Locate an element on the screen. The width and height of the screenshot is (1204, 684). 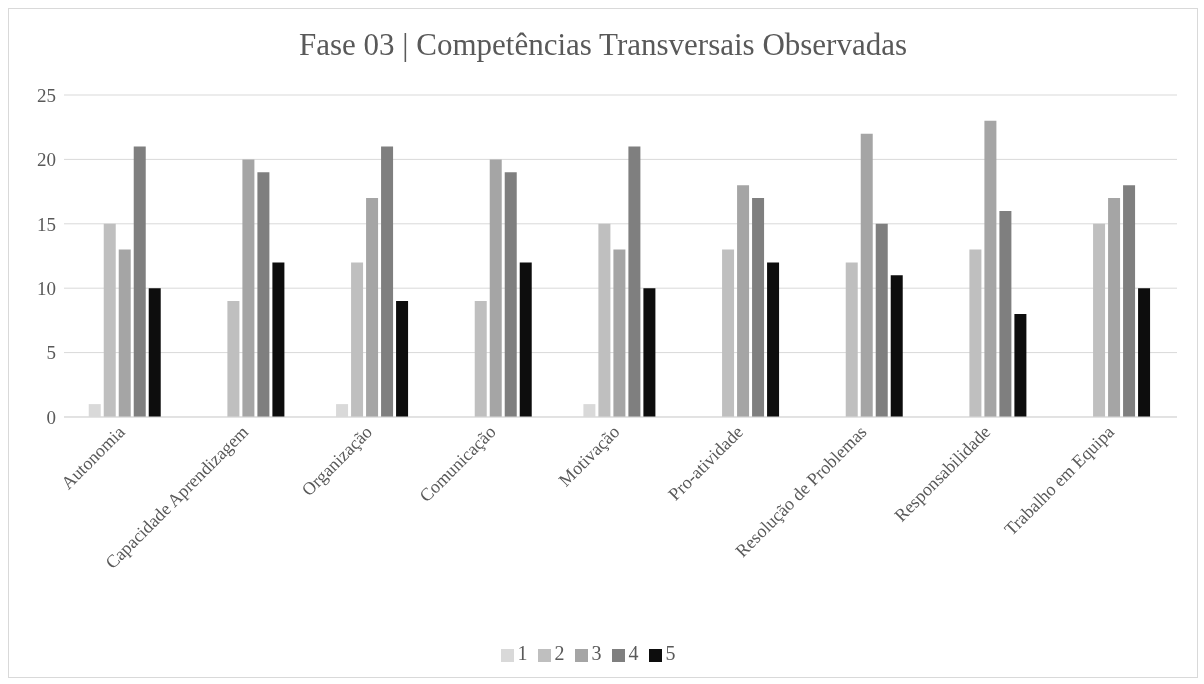
chart-title: Fase 03 | Competências Transversais Observadas is located at coordinates (603, 45).